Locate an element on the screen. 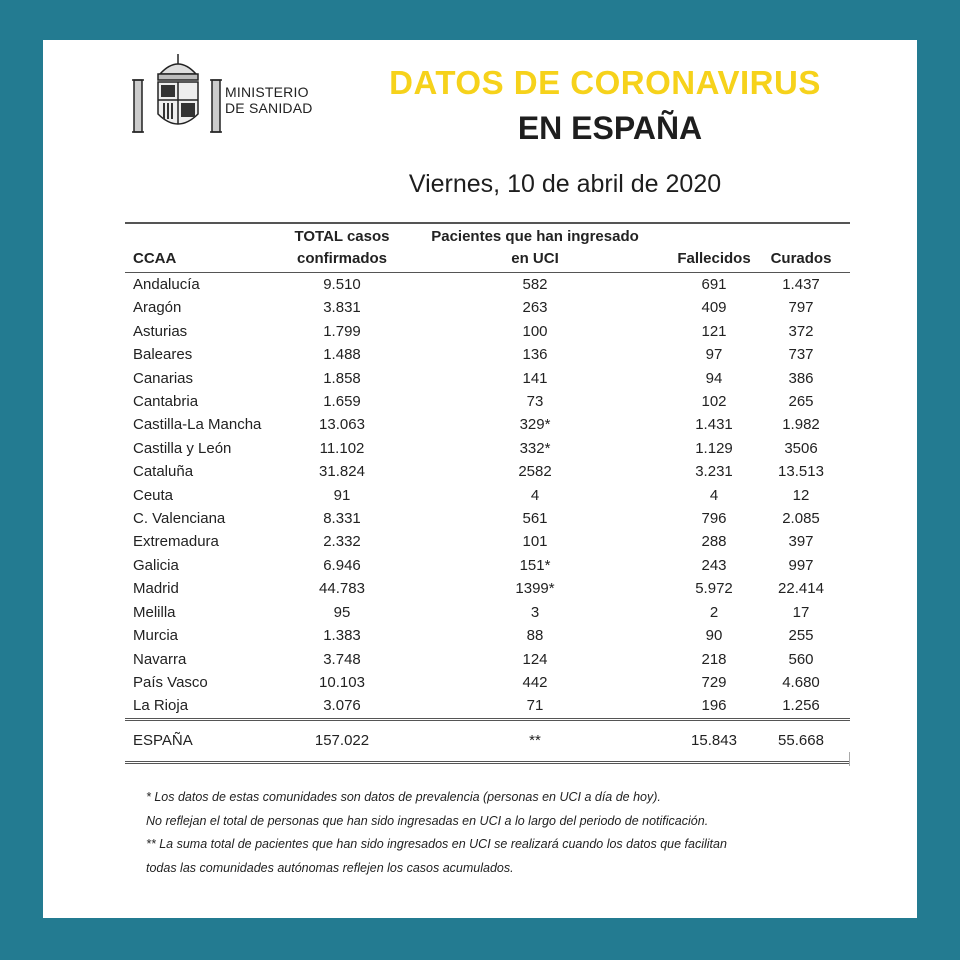  cell-recovered: 55.668 is located at coordinates (801, 741).